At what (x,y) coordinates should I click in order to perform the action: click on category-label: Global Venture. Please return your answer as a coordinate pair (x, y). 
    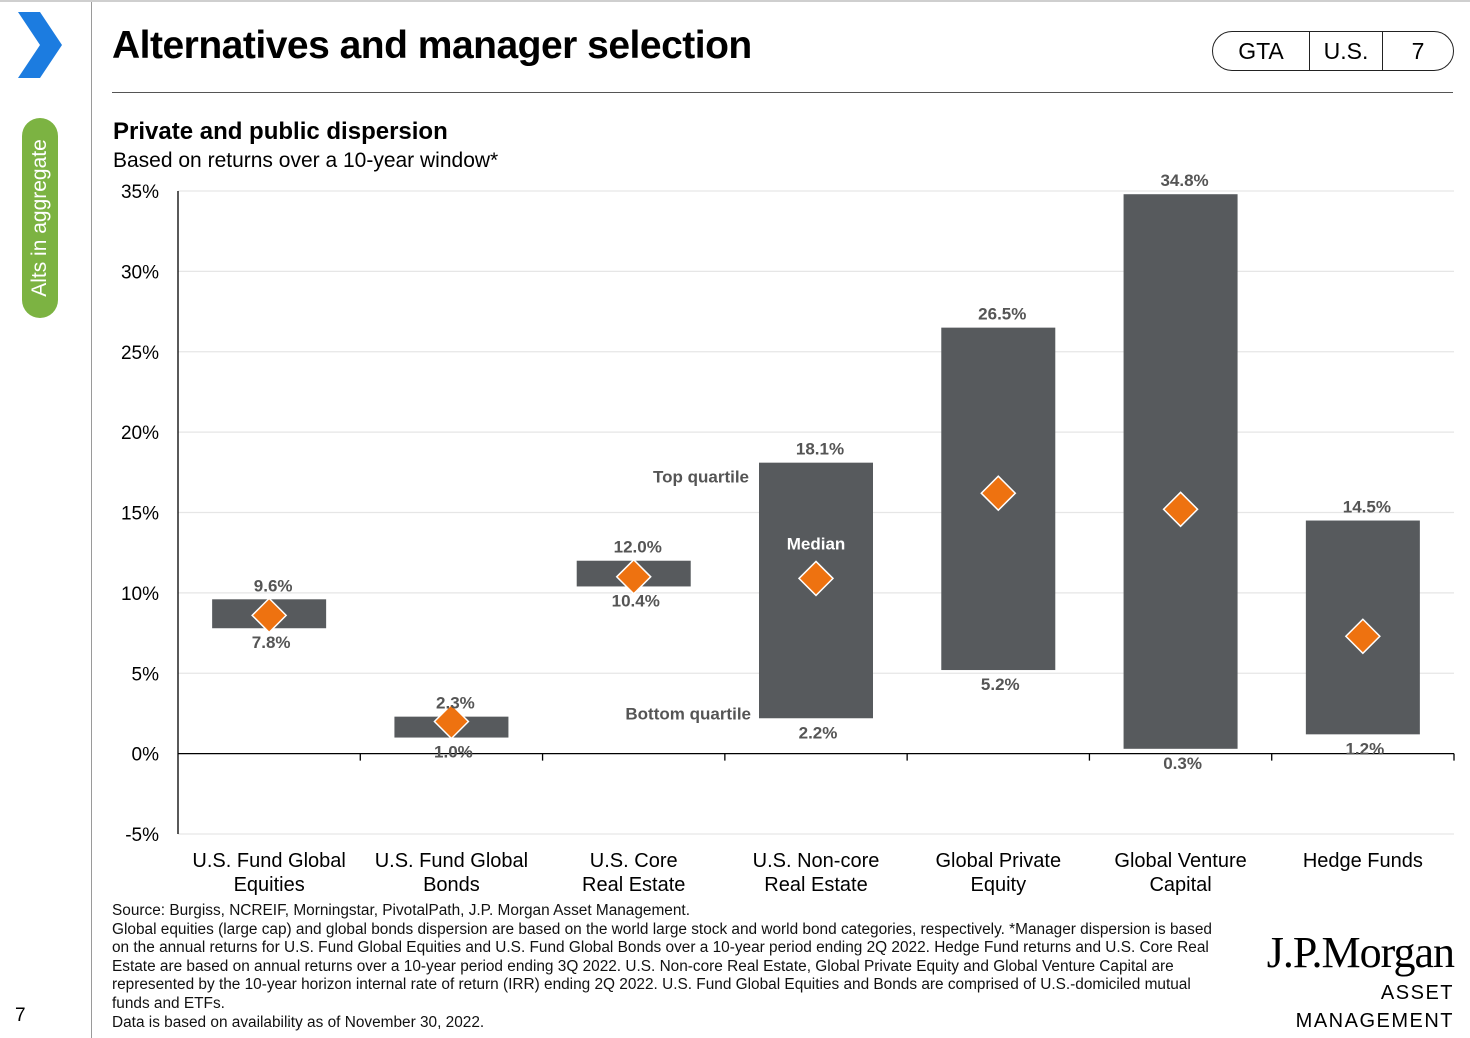
    Looking at the image, I should click on (1180, 861).